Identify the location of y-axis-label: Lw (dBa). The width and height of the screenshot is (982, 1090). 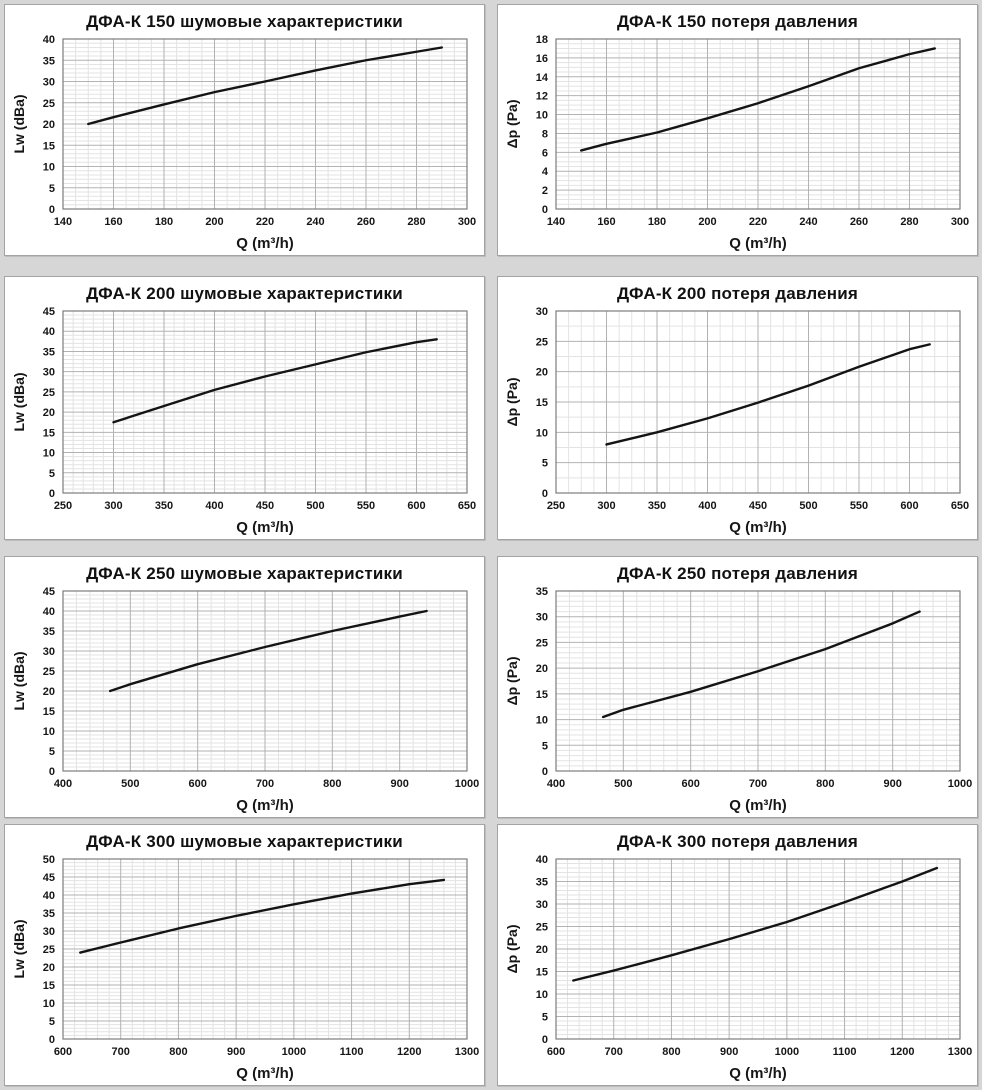
(19, 123).